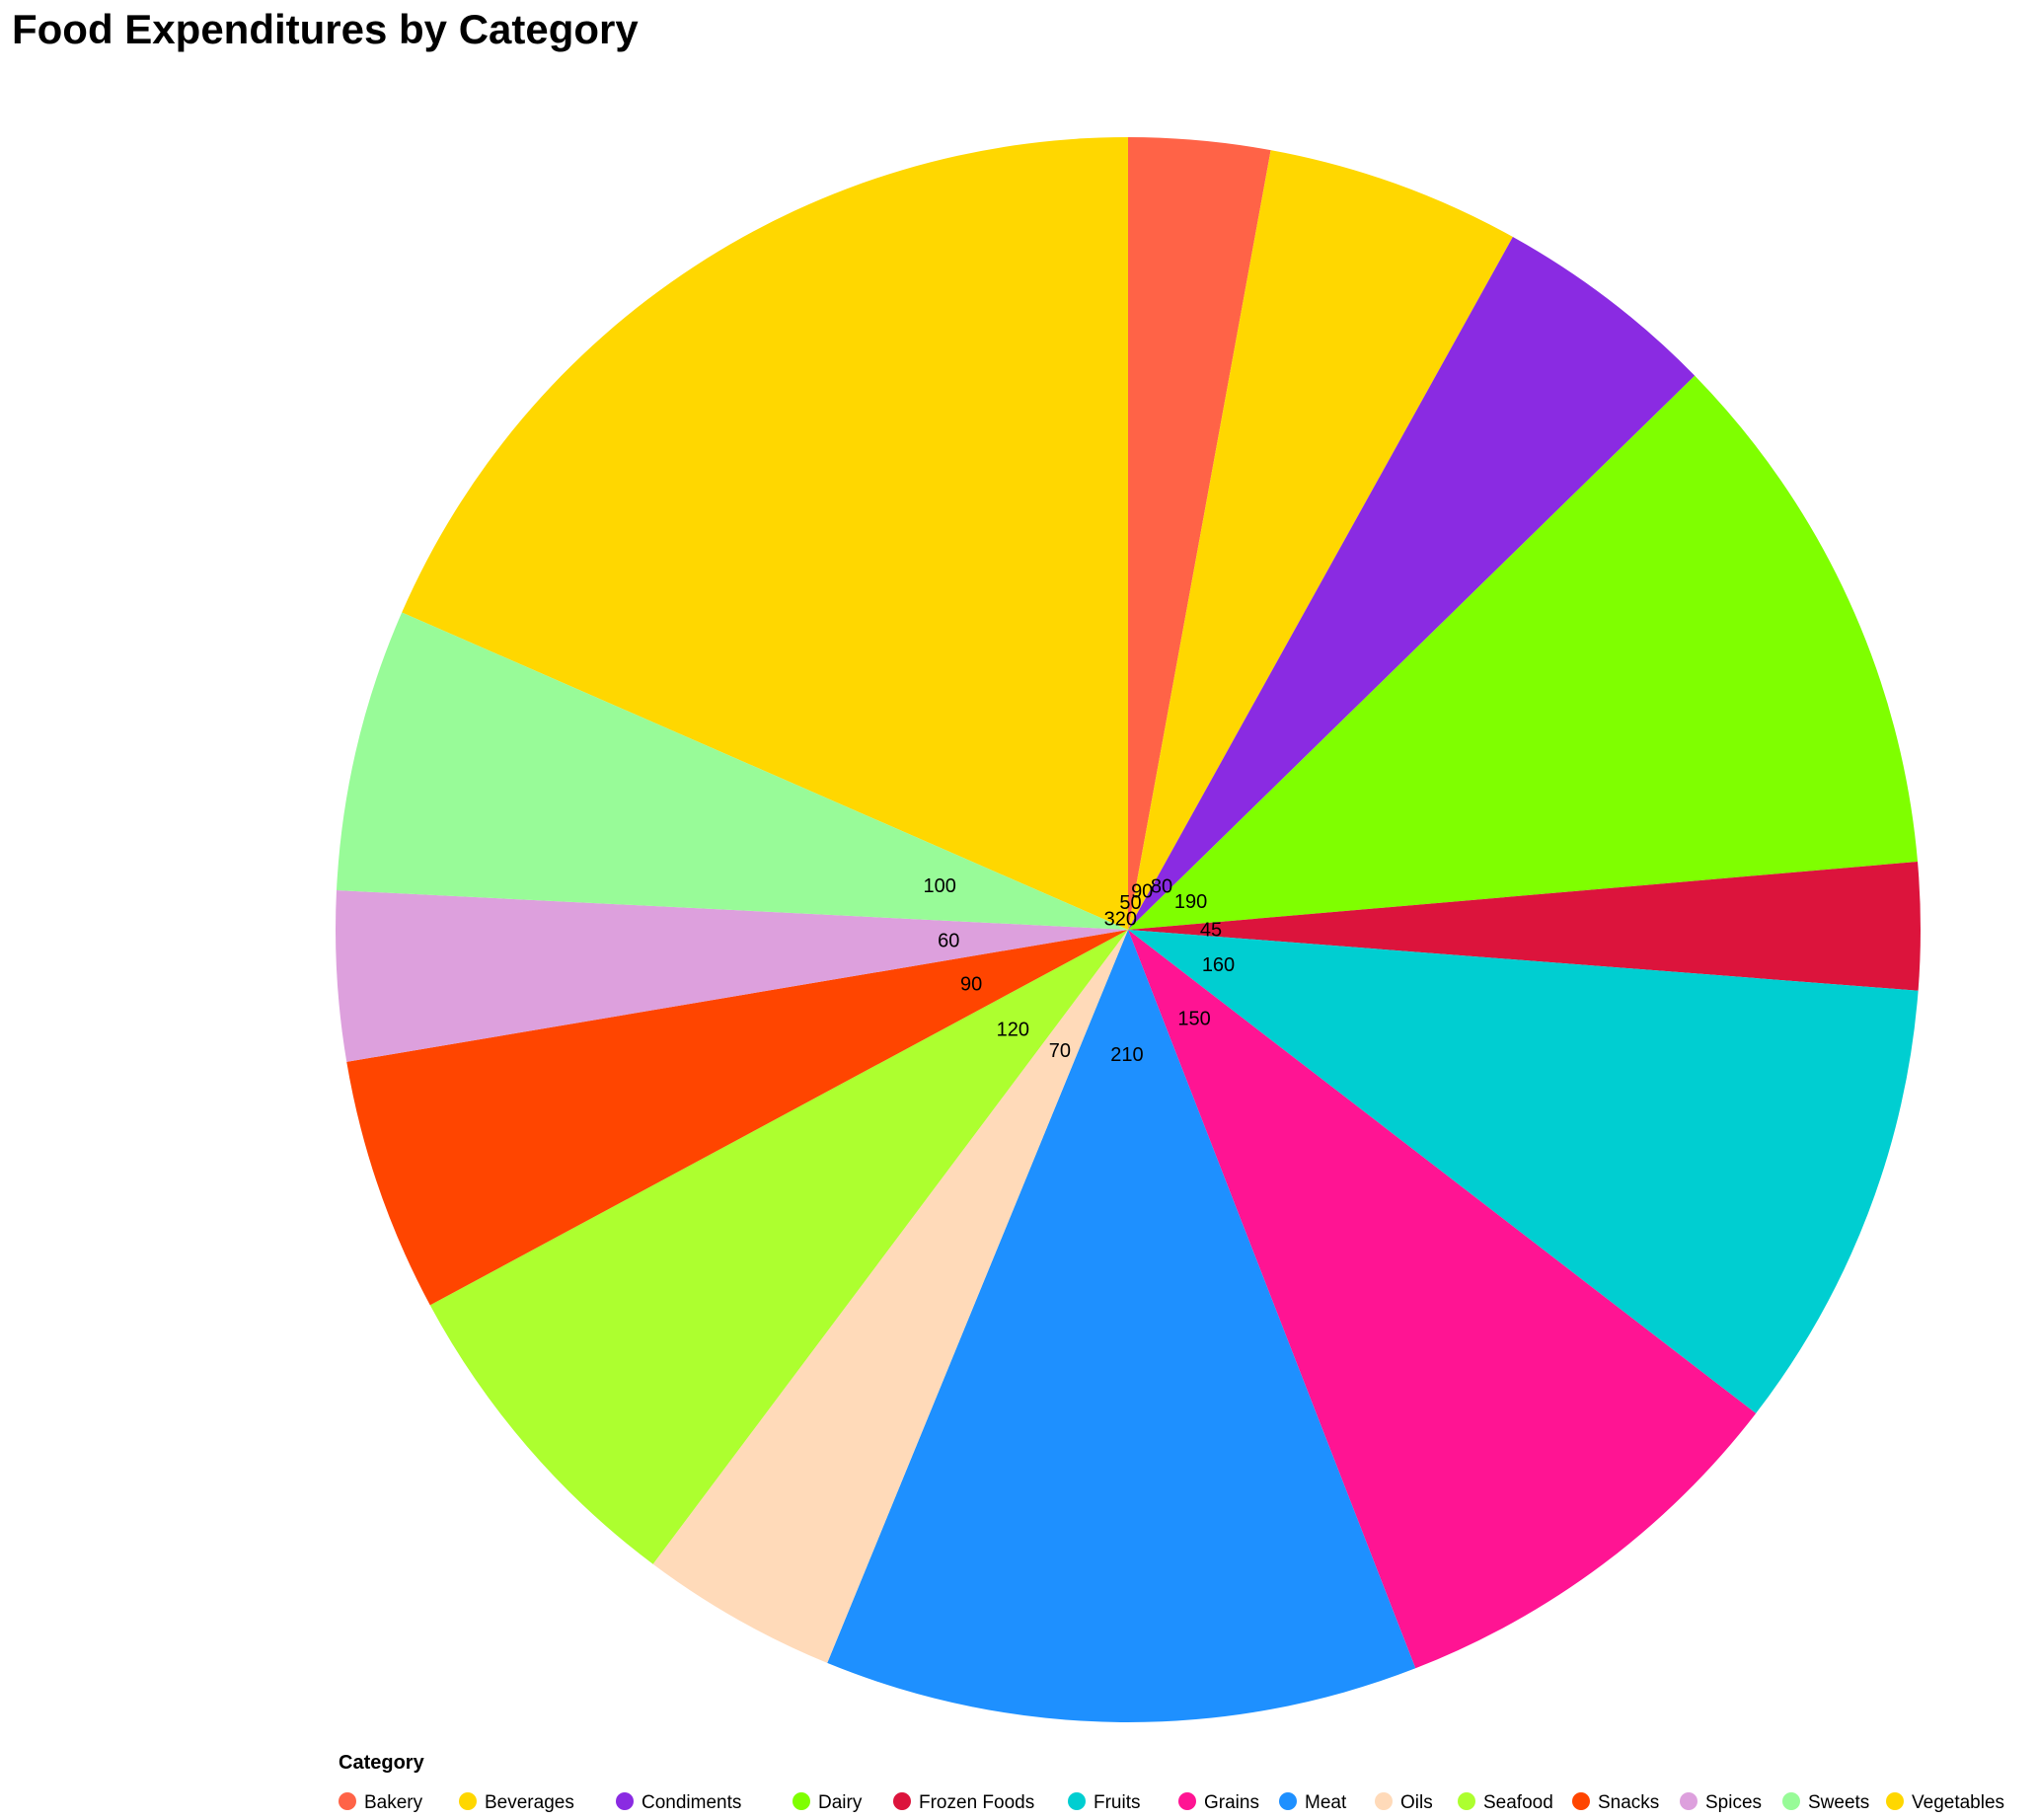  Describe the element at coordinates (1126, 1055) in the screenshot. I see `slice-value-label: 210` at that location.